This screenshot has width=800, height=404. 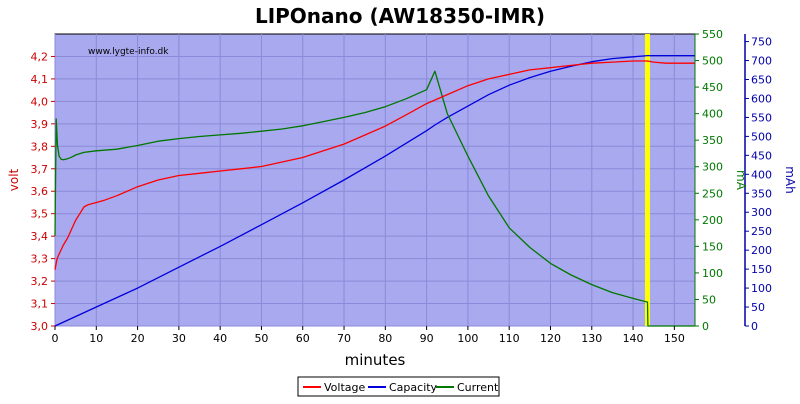 What do you see at coordinates (633, 338) in the screenshot?
I see `x-tick-label-14: 140` at bounding box center [633, 338].